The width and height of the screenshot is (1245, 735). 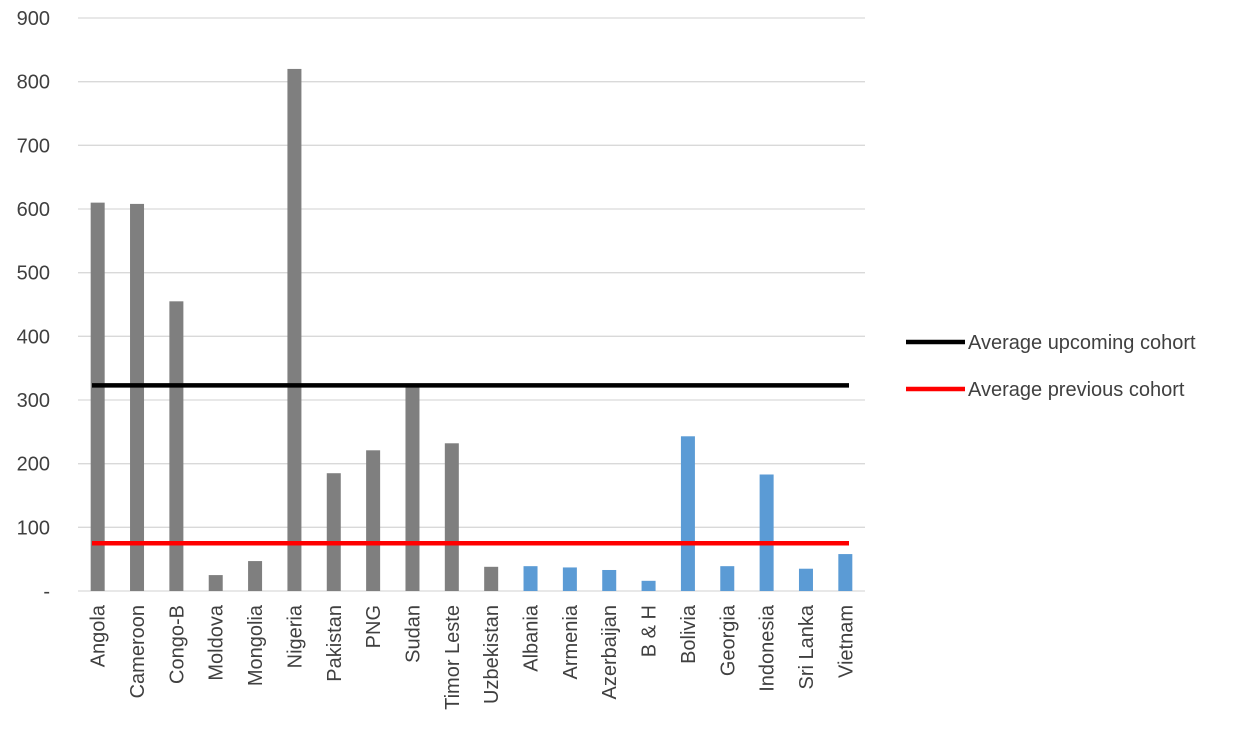 I want to click on category-label: Uzbekistan, so click(x=492, y=654).